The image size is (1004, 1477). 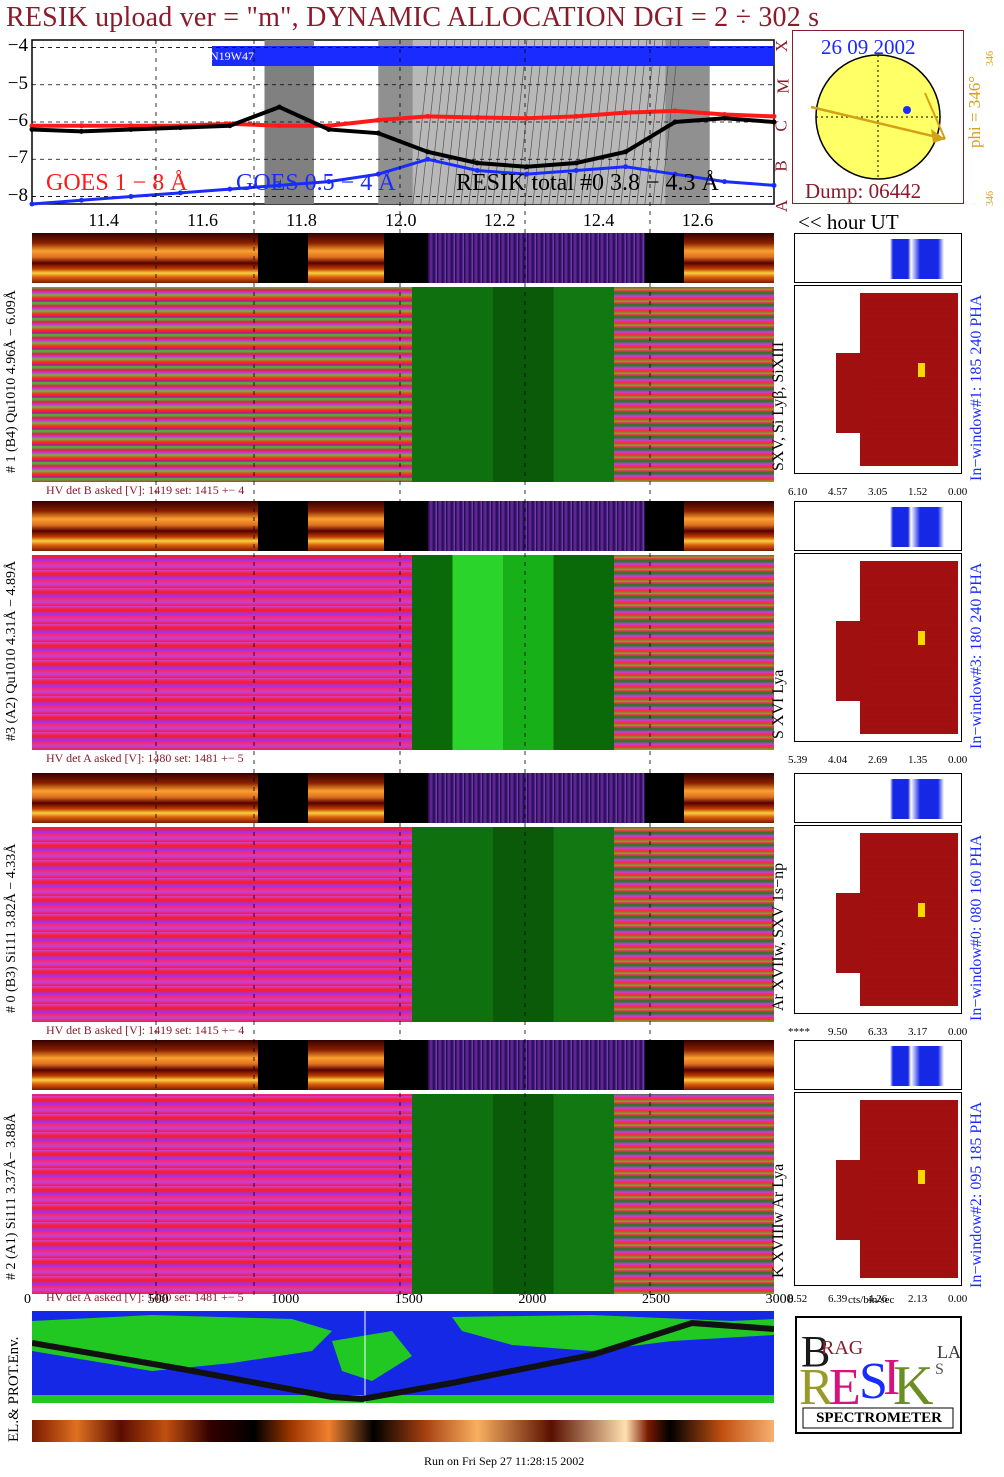 I want to click on detector-2-pha-histogram, so click(x=875, y=799).